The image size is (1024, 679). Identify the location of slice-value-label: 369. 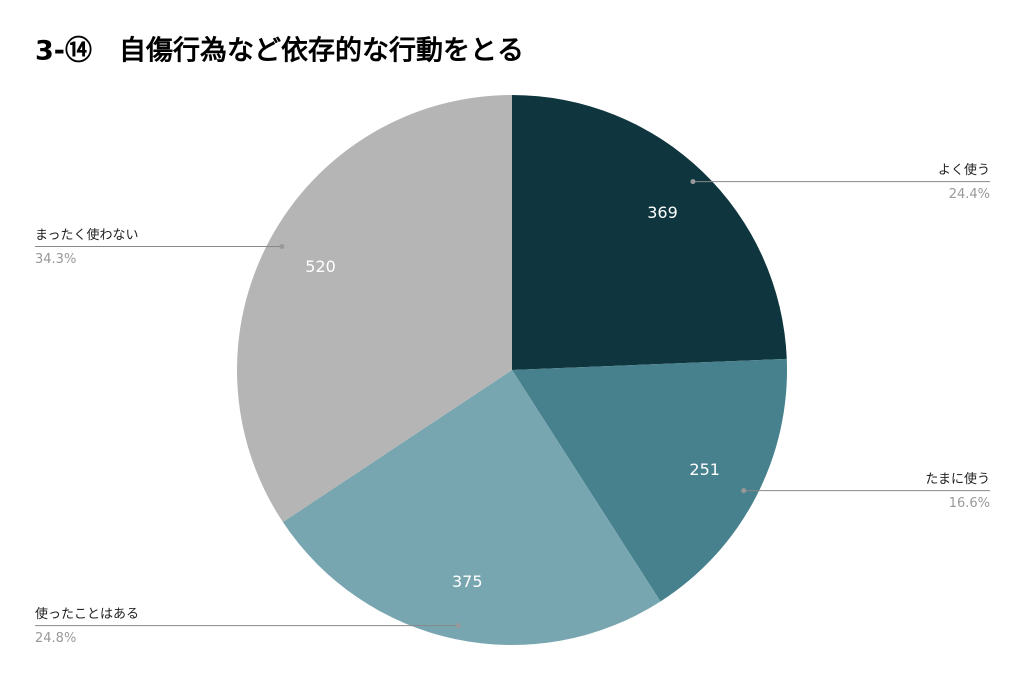
(662, 212).